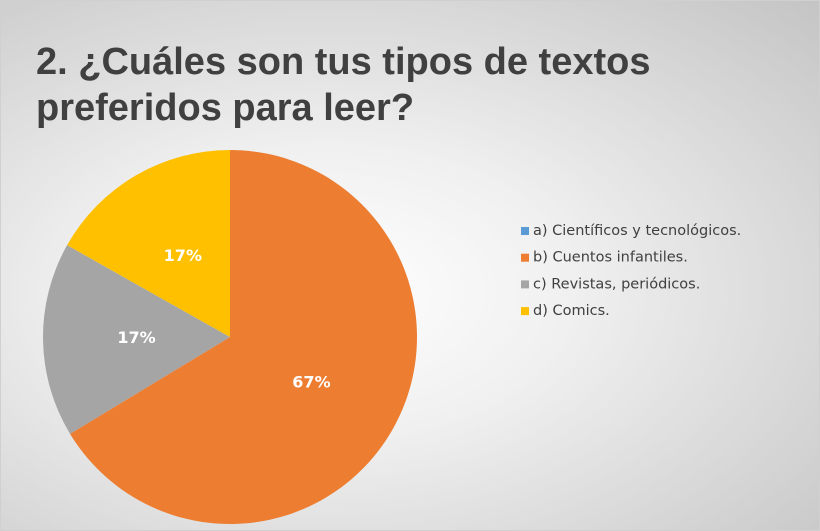 The image size is (820, 531). Describe the element at coordinates (571, 311) in the screenshot. I see `legend-label: d) Comics.` at that location.